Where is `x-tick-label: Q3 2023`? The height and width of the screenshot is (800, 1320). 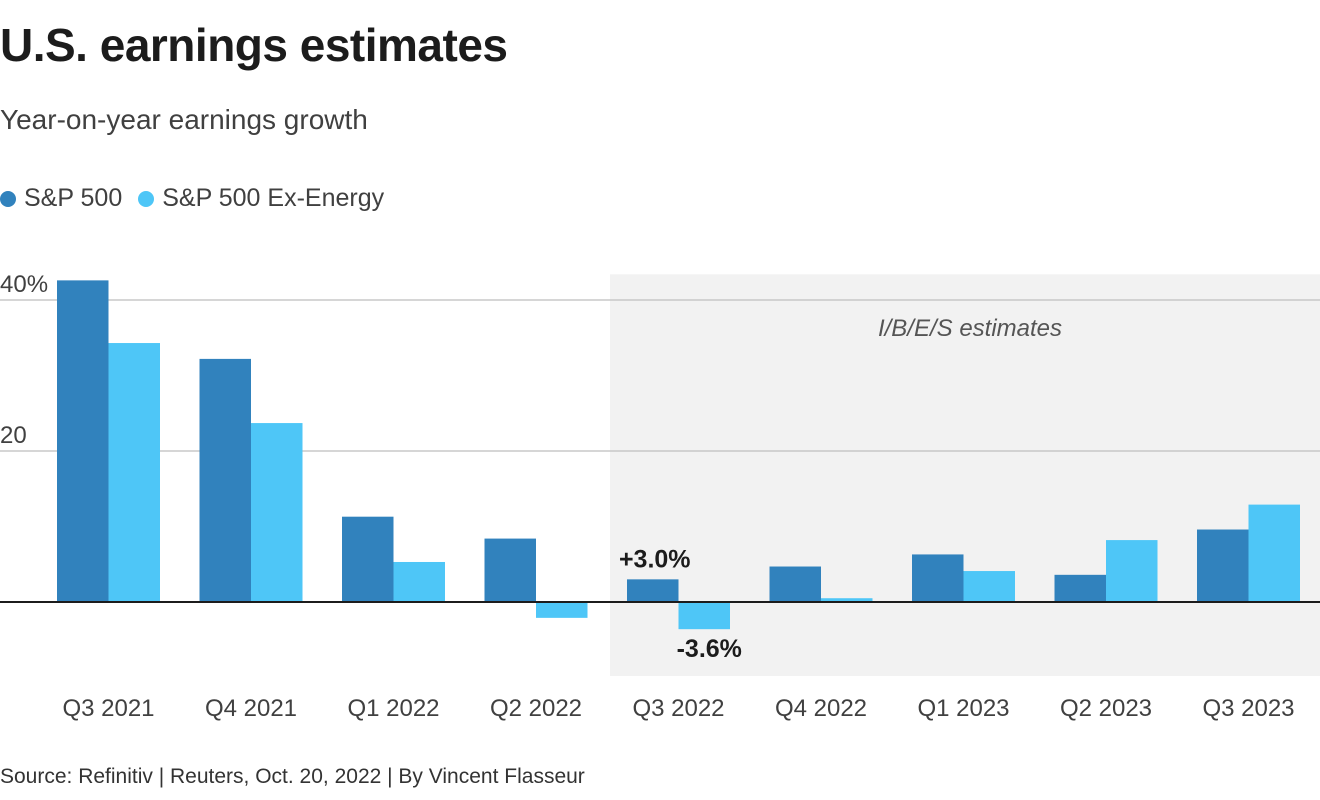 x-tick-label: Q3 2023 is located at coordinates (1248, 708).